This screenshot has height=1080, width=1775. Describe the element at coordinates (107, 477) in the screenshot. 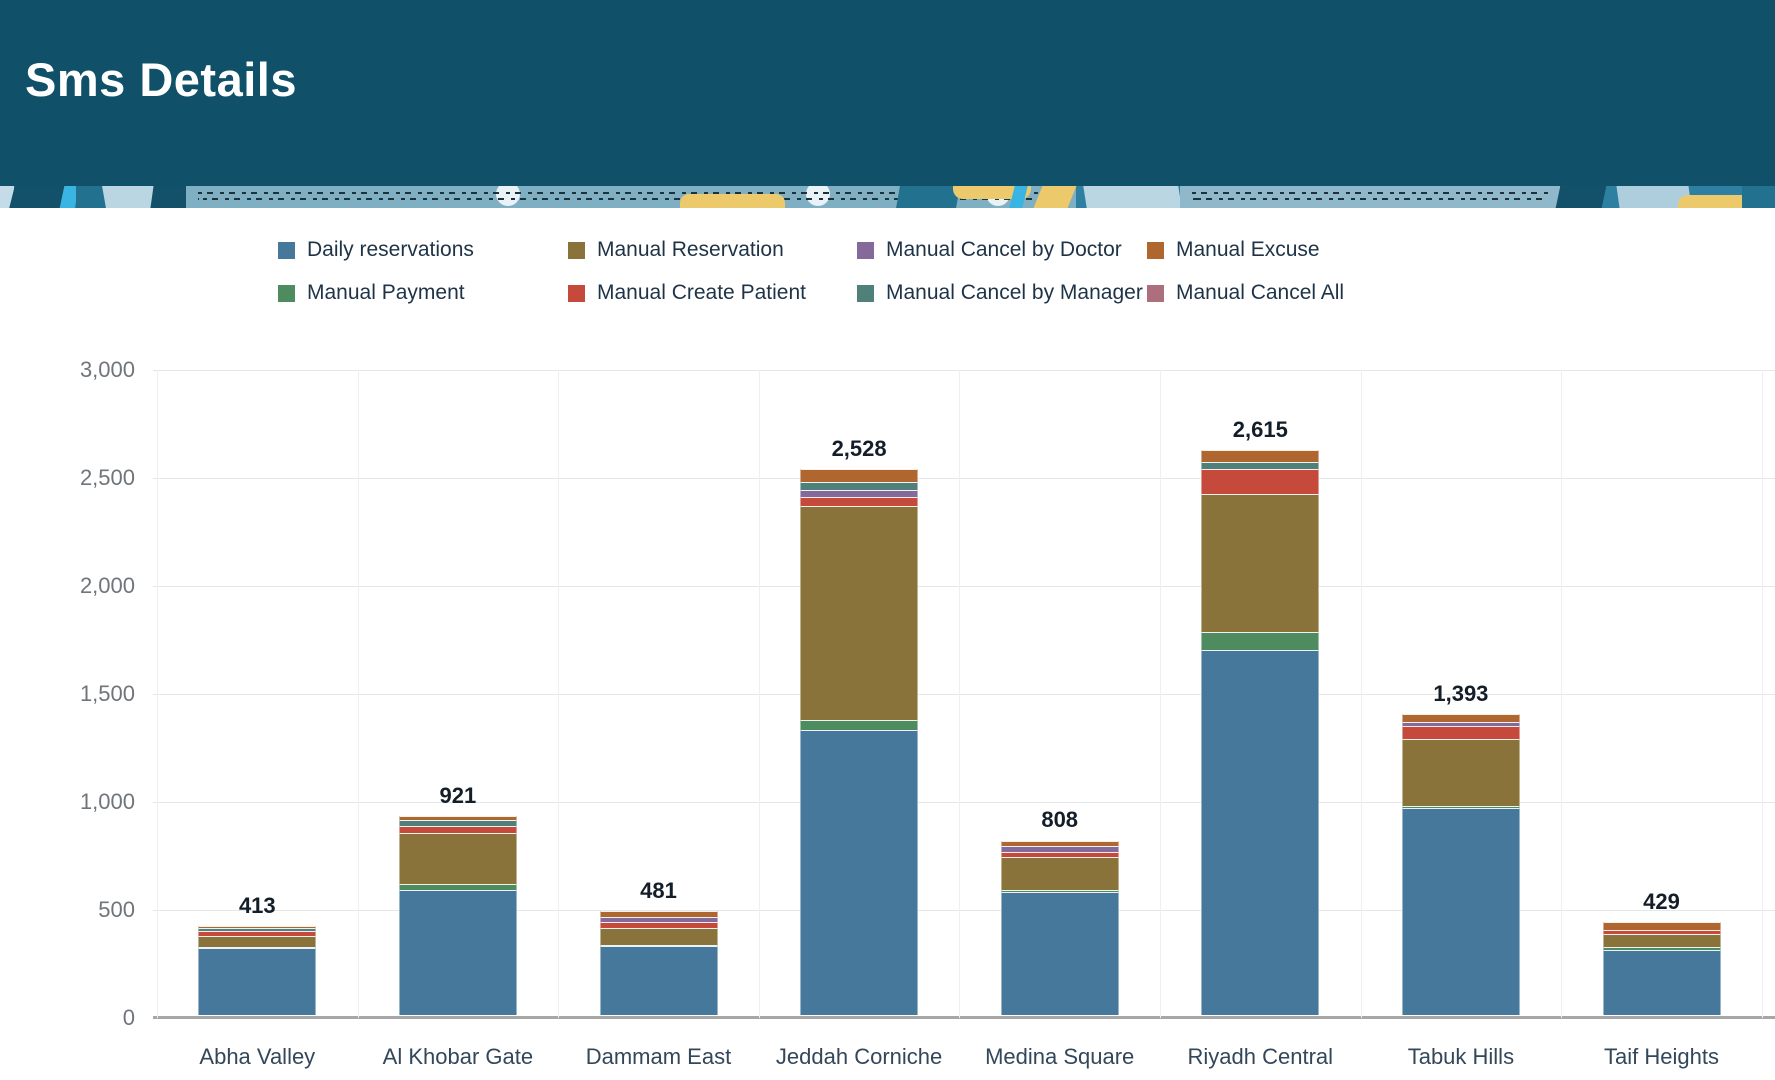

I see `y-axis-tick-label: 2,500` at that location.